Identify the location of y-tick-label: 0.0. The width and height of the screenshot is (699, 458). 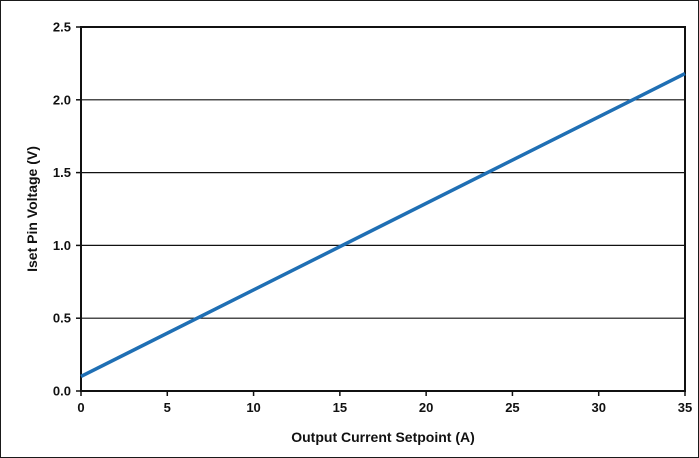
(62, 391).